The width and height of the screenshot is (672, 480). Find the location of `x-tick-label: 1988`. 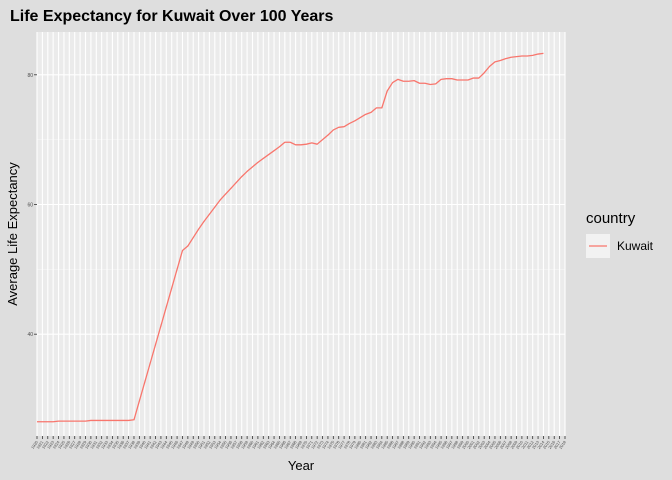

x-tick-label: 1988 is located at coordinates (401, 444).